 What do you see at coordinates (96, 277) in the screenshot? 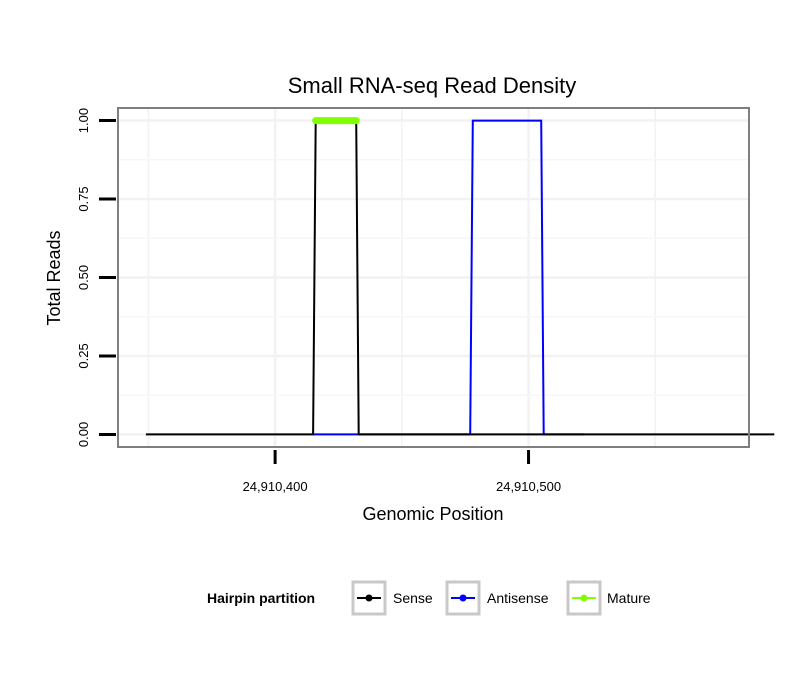
I see `y-axis: 0.00 0.25 0.50 0.75 1.00` at bounding box center [96, 277].